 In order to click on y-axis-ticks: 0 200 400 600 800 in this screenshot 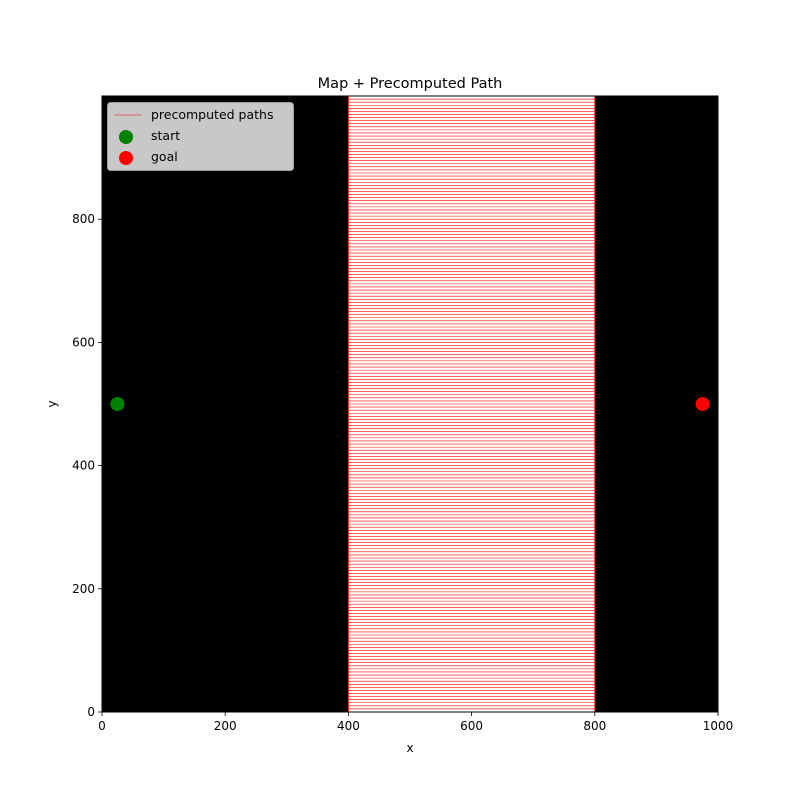, I will do `click(87, 465)`.